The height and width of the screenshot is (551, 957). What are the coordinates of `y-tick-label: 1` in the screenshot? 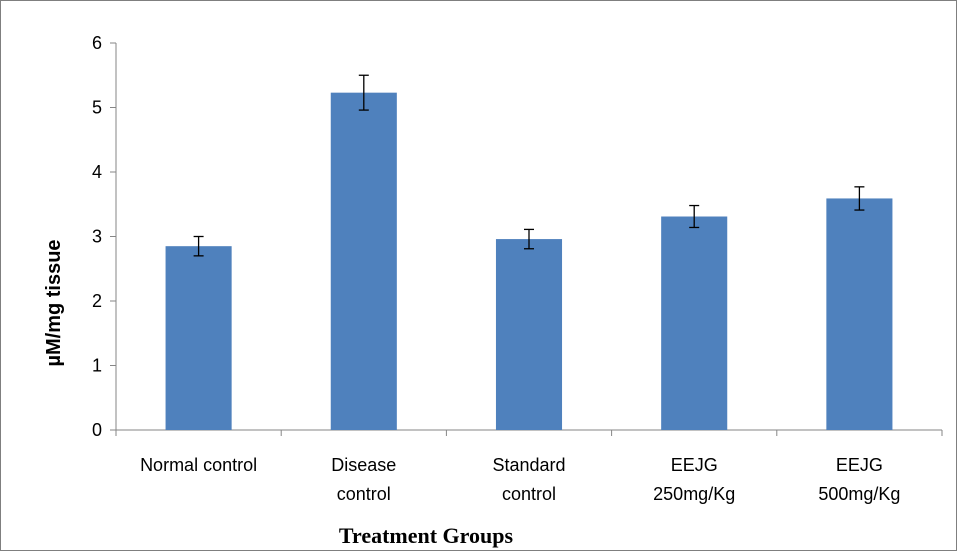 It's located at (97, 366).